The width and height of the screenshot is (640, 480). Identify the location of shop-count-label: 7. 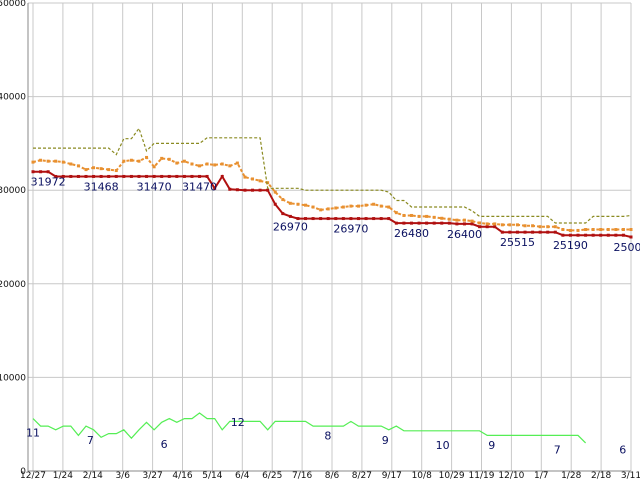
(90, 440).